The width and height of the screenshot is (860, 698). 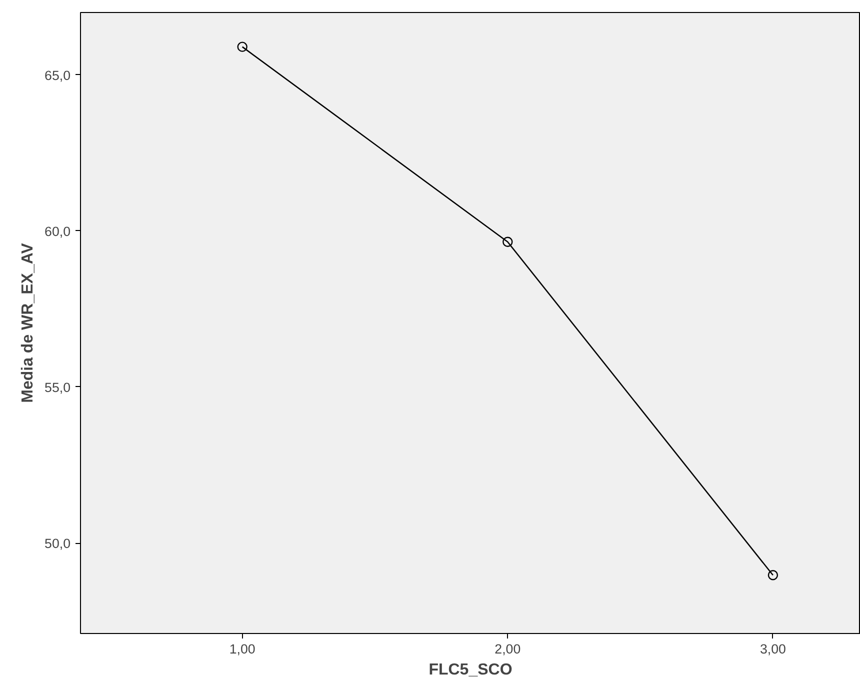 What do you see at coordinates (57, 75) in the screenshot?
I see `y-tick-label: 65,0` at bounding box center [57, 75].